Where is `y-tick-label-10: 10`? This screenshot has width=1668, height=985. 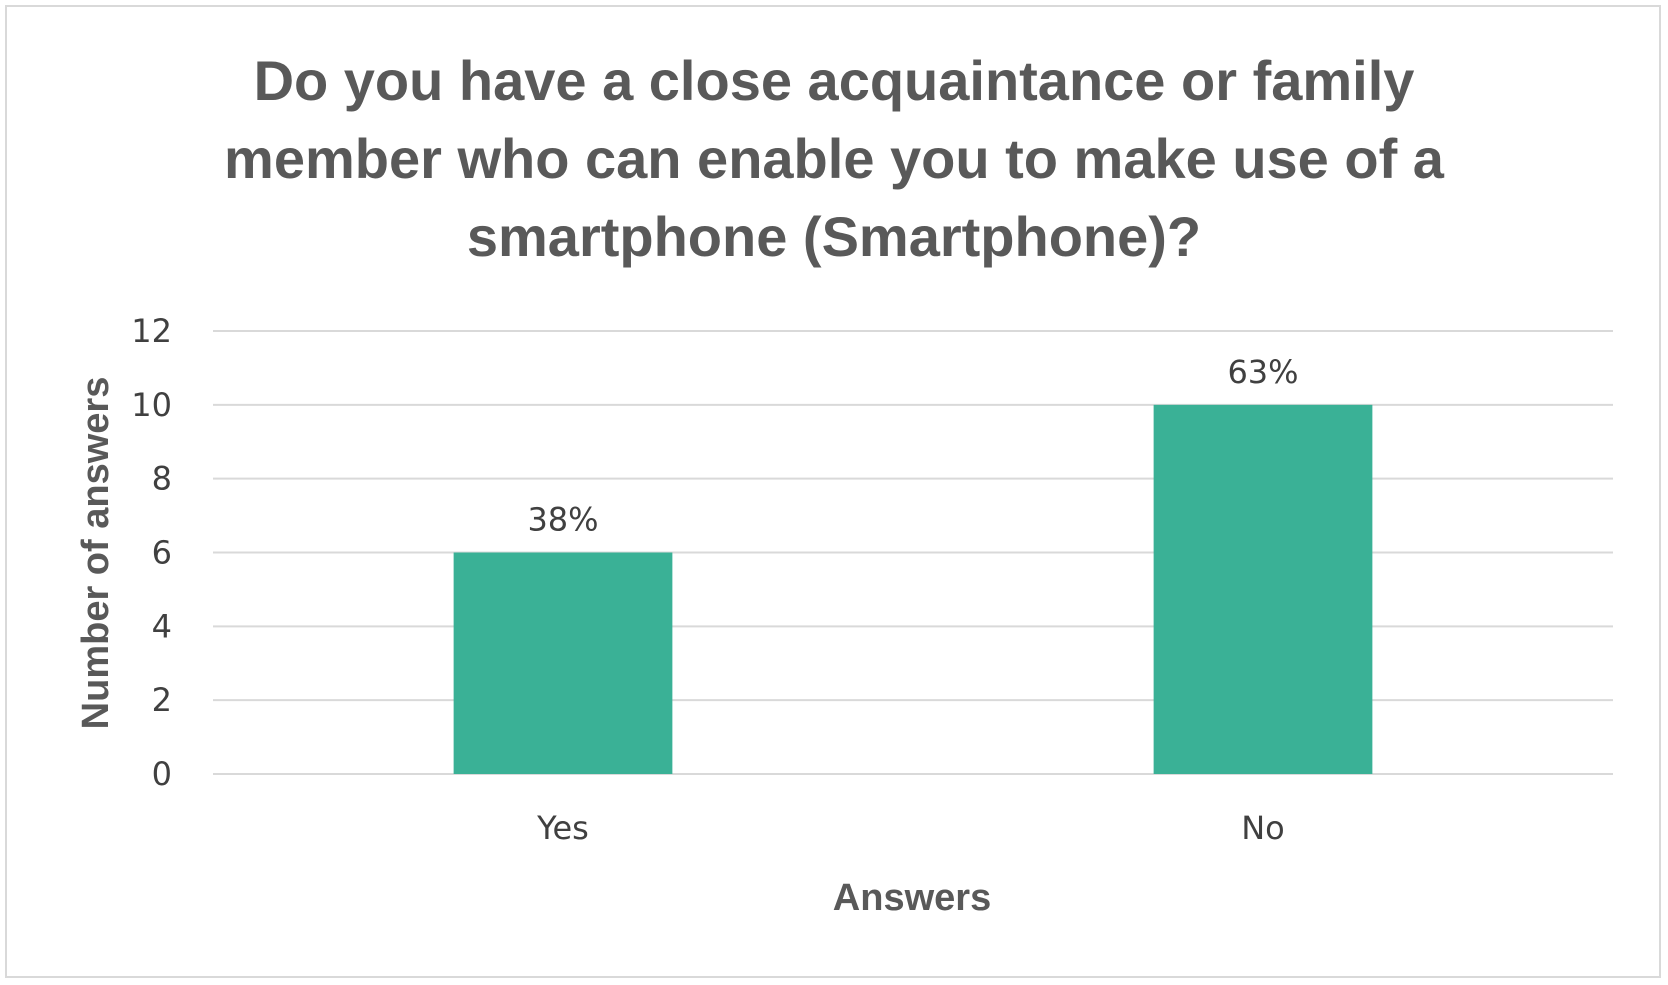
y-tick-label-10: 10 is located at coordinates (151, 405).